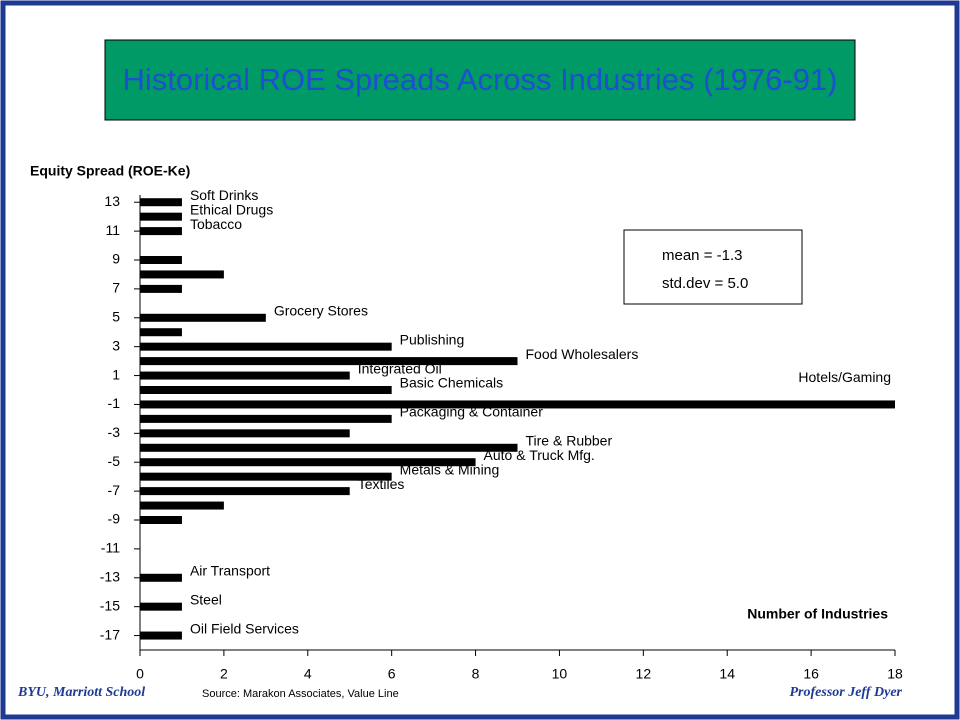 Image resolution: width=960 pixels, height=720 pixels. What do you see at coordinates (116, 345) in the screenshot?
I see `y-tick-label: 3` at bounding box center [116, 345].